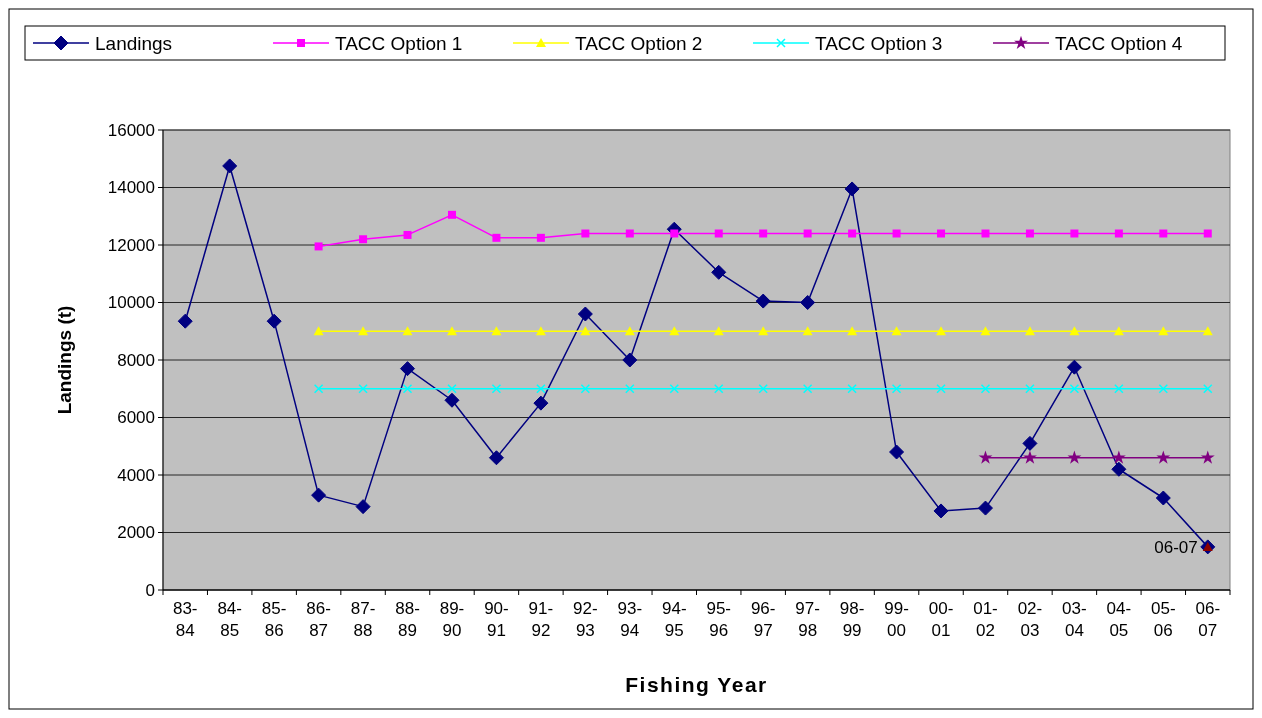 The height and width of the screenshot is (718, 1262). I want to click on x-tick-label: 98-99, so click(852, 619).